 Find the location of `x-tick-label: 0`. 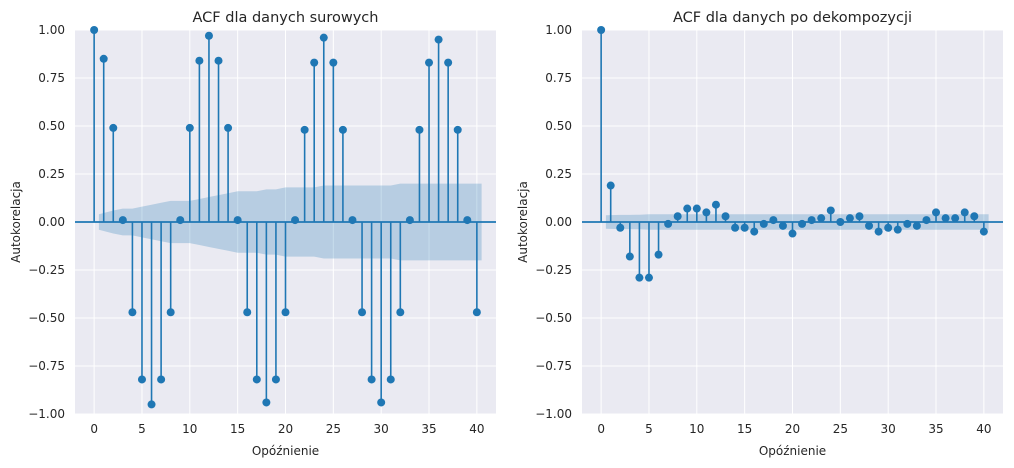

x-tick-label: 0 is located at coordinates (94, 429).